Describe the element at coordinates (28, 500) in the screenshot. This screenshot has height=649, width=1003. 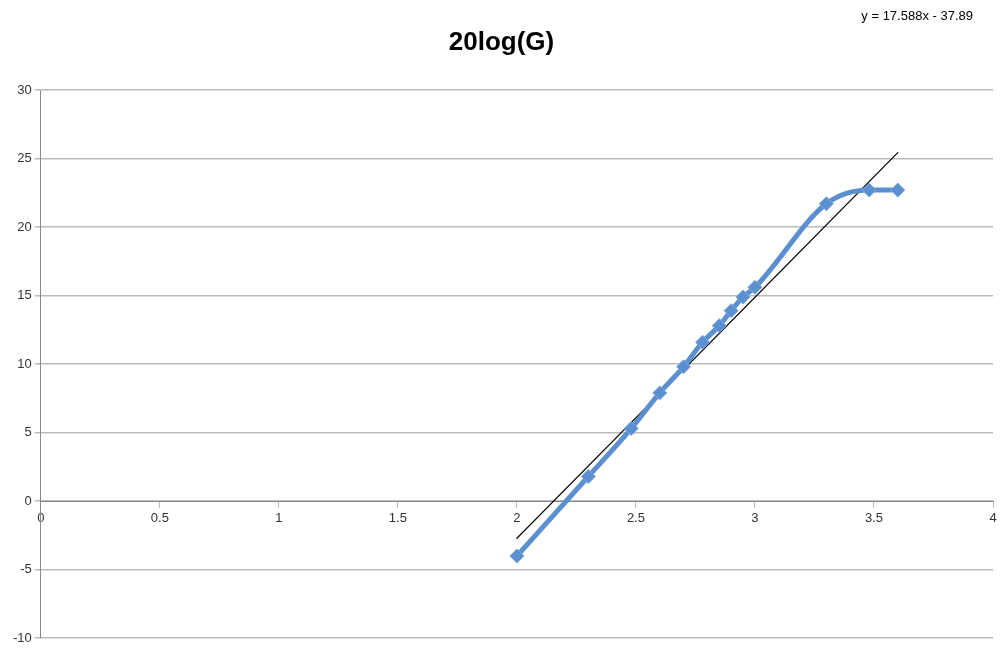
I see `y-tick-label: 0` at that location.